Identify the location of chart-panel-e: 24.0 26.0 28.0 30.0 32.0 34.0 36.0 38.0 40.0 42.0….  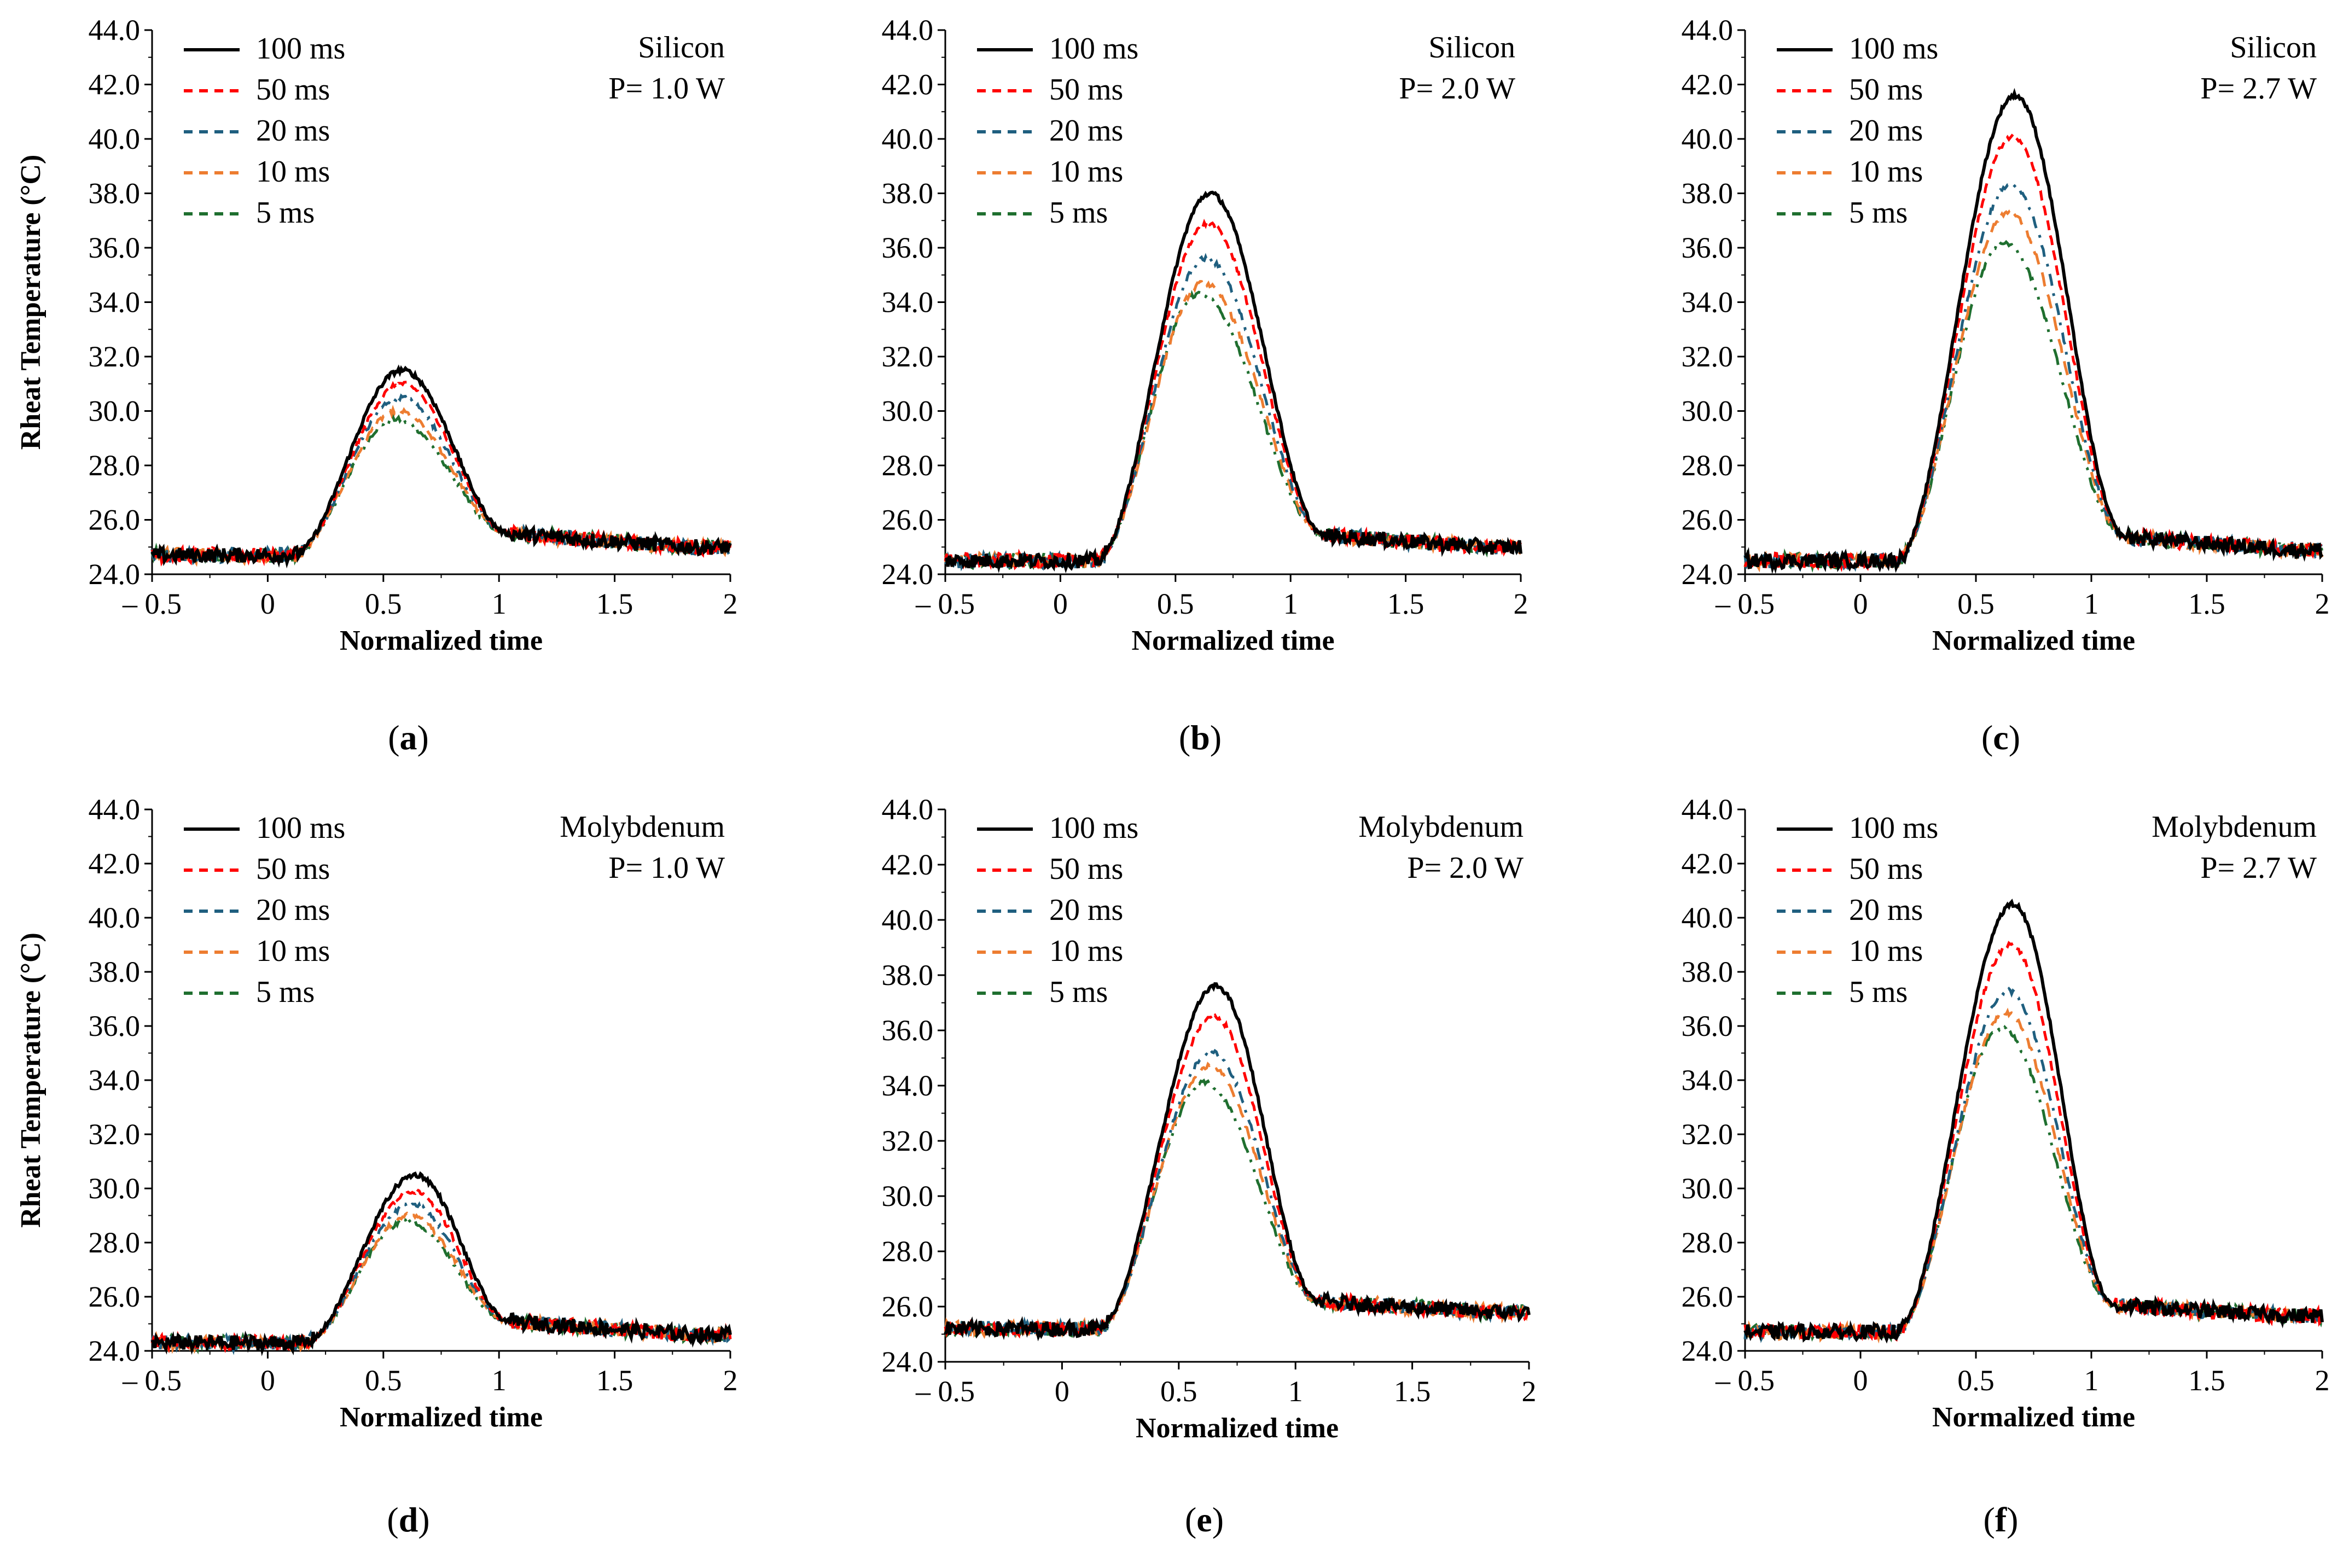
(1209, 1166).